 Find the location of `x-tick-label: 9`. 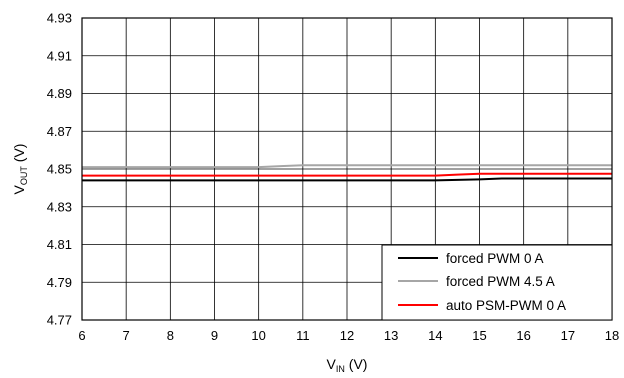

x-tick-label: 9 is located at coordinates (214, 335).